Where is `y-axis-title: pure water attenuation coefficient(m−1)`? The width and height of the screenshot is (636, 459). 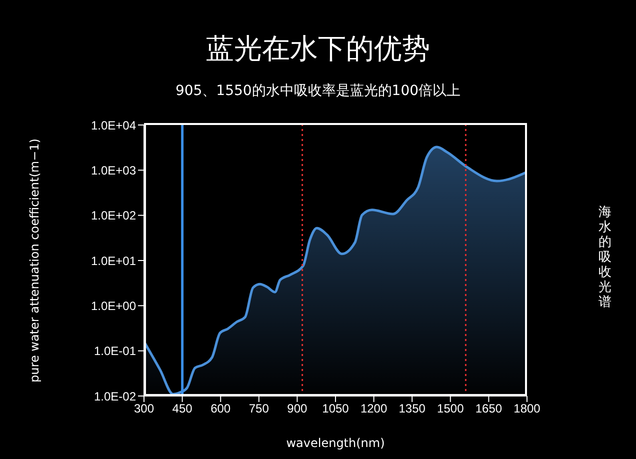 y-axis-title: pure water attenuation coefficient(m−1) is located at coordinates (34, 260).